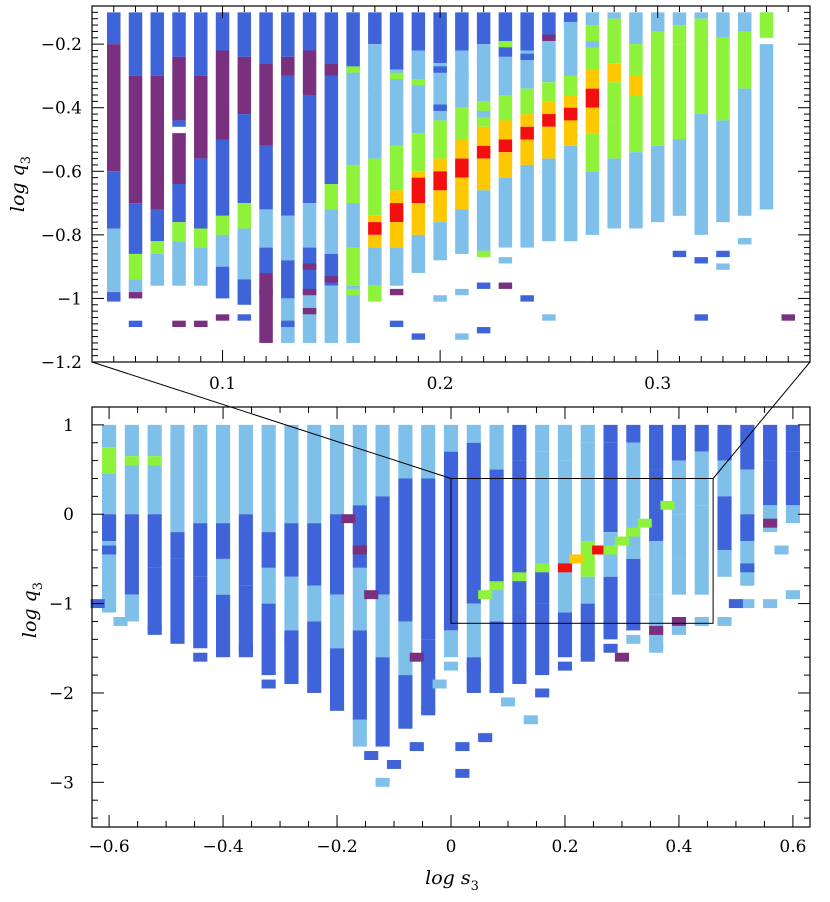 This screenshot has height=902, width=830. I want to click on x-tick-label: 0.6, so click(792, 847).